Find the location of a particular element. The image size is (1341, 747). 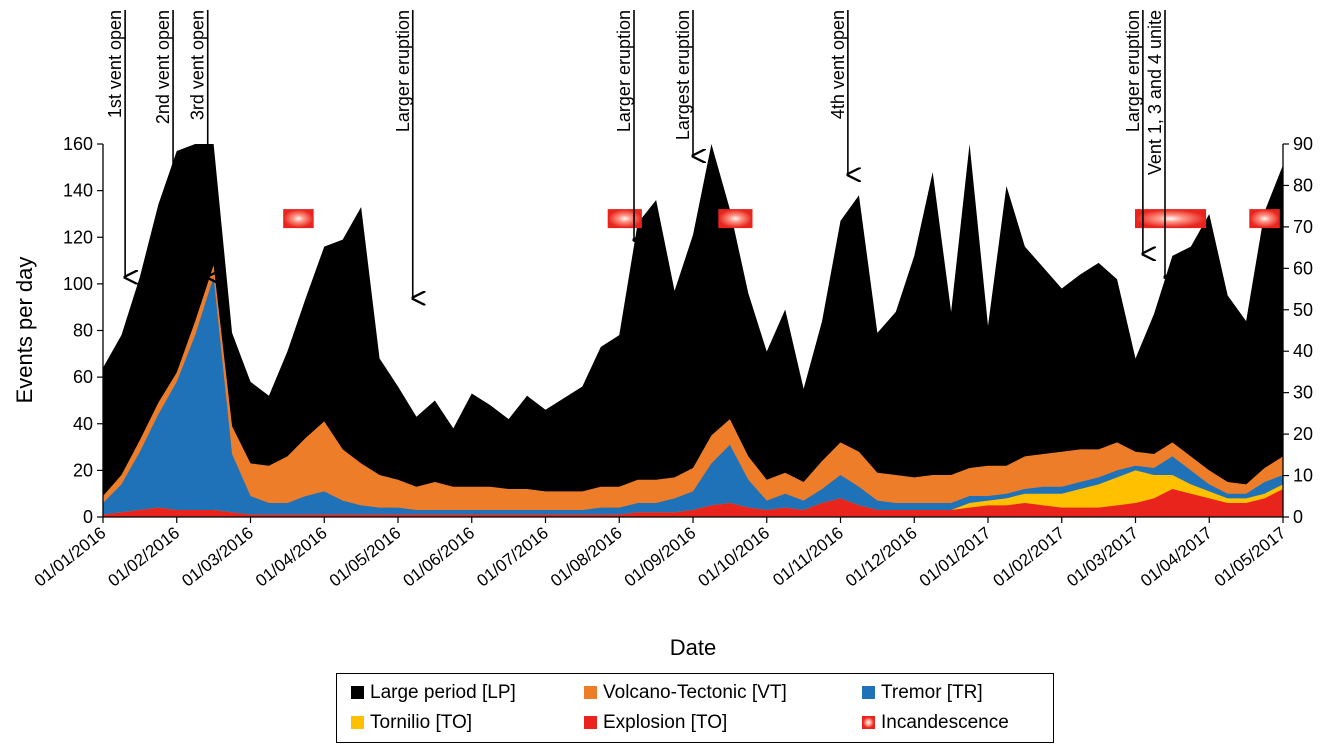

legend-item-lp: Large period [LP] is located at coordinates (433, 693).